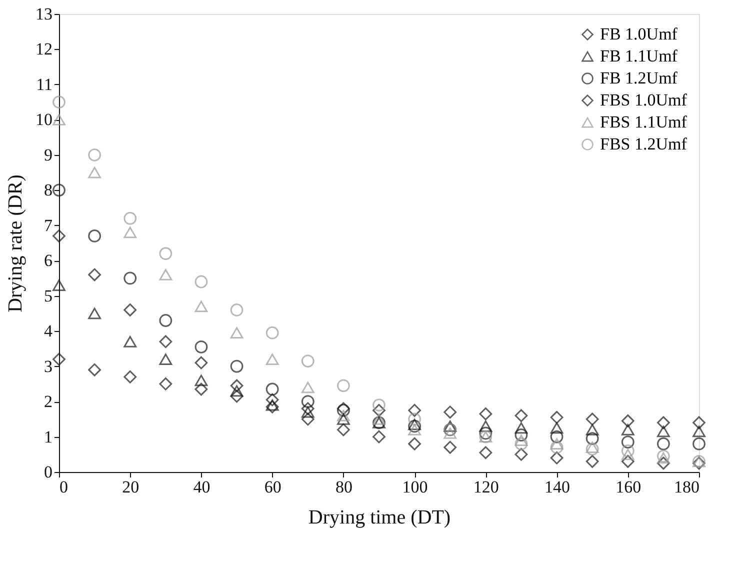  Describe the element at coordinates (629, 487) in the screenshot. I see `x-tick-label: 160` at that location.